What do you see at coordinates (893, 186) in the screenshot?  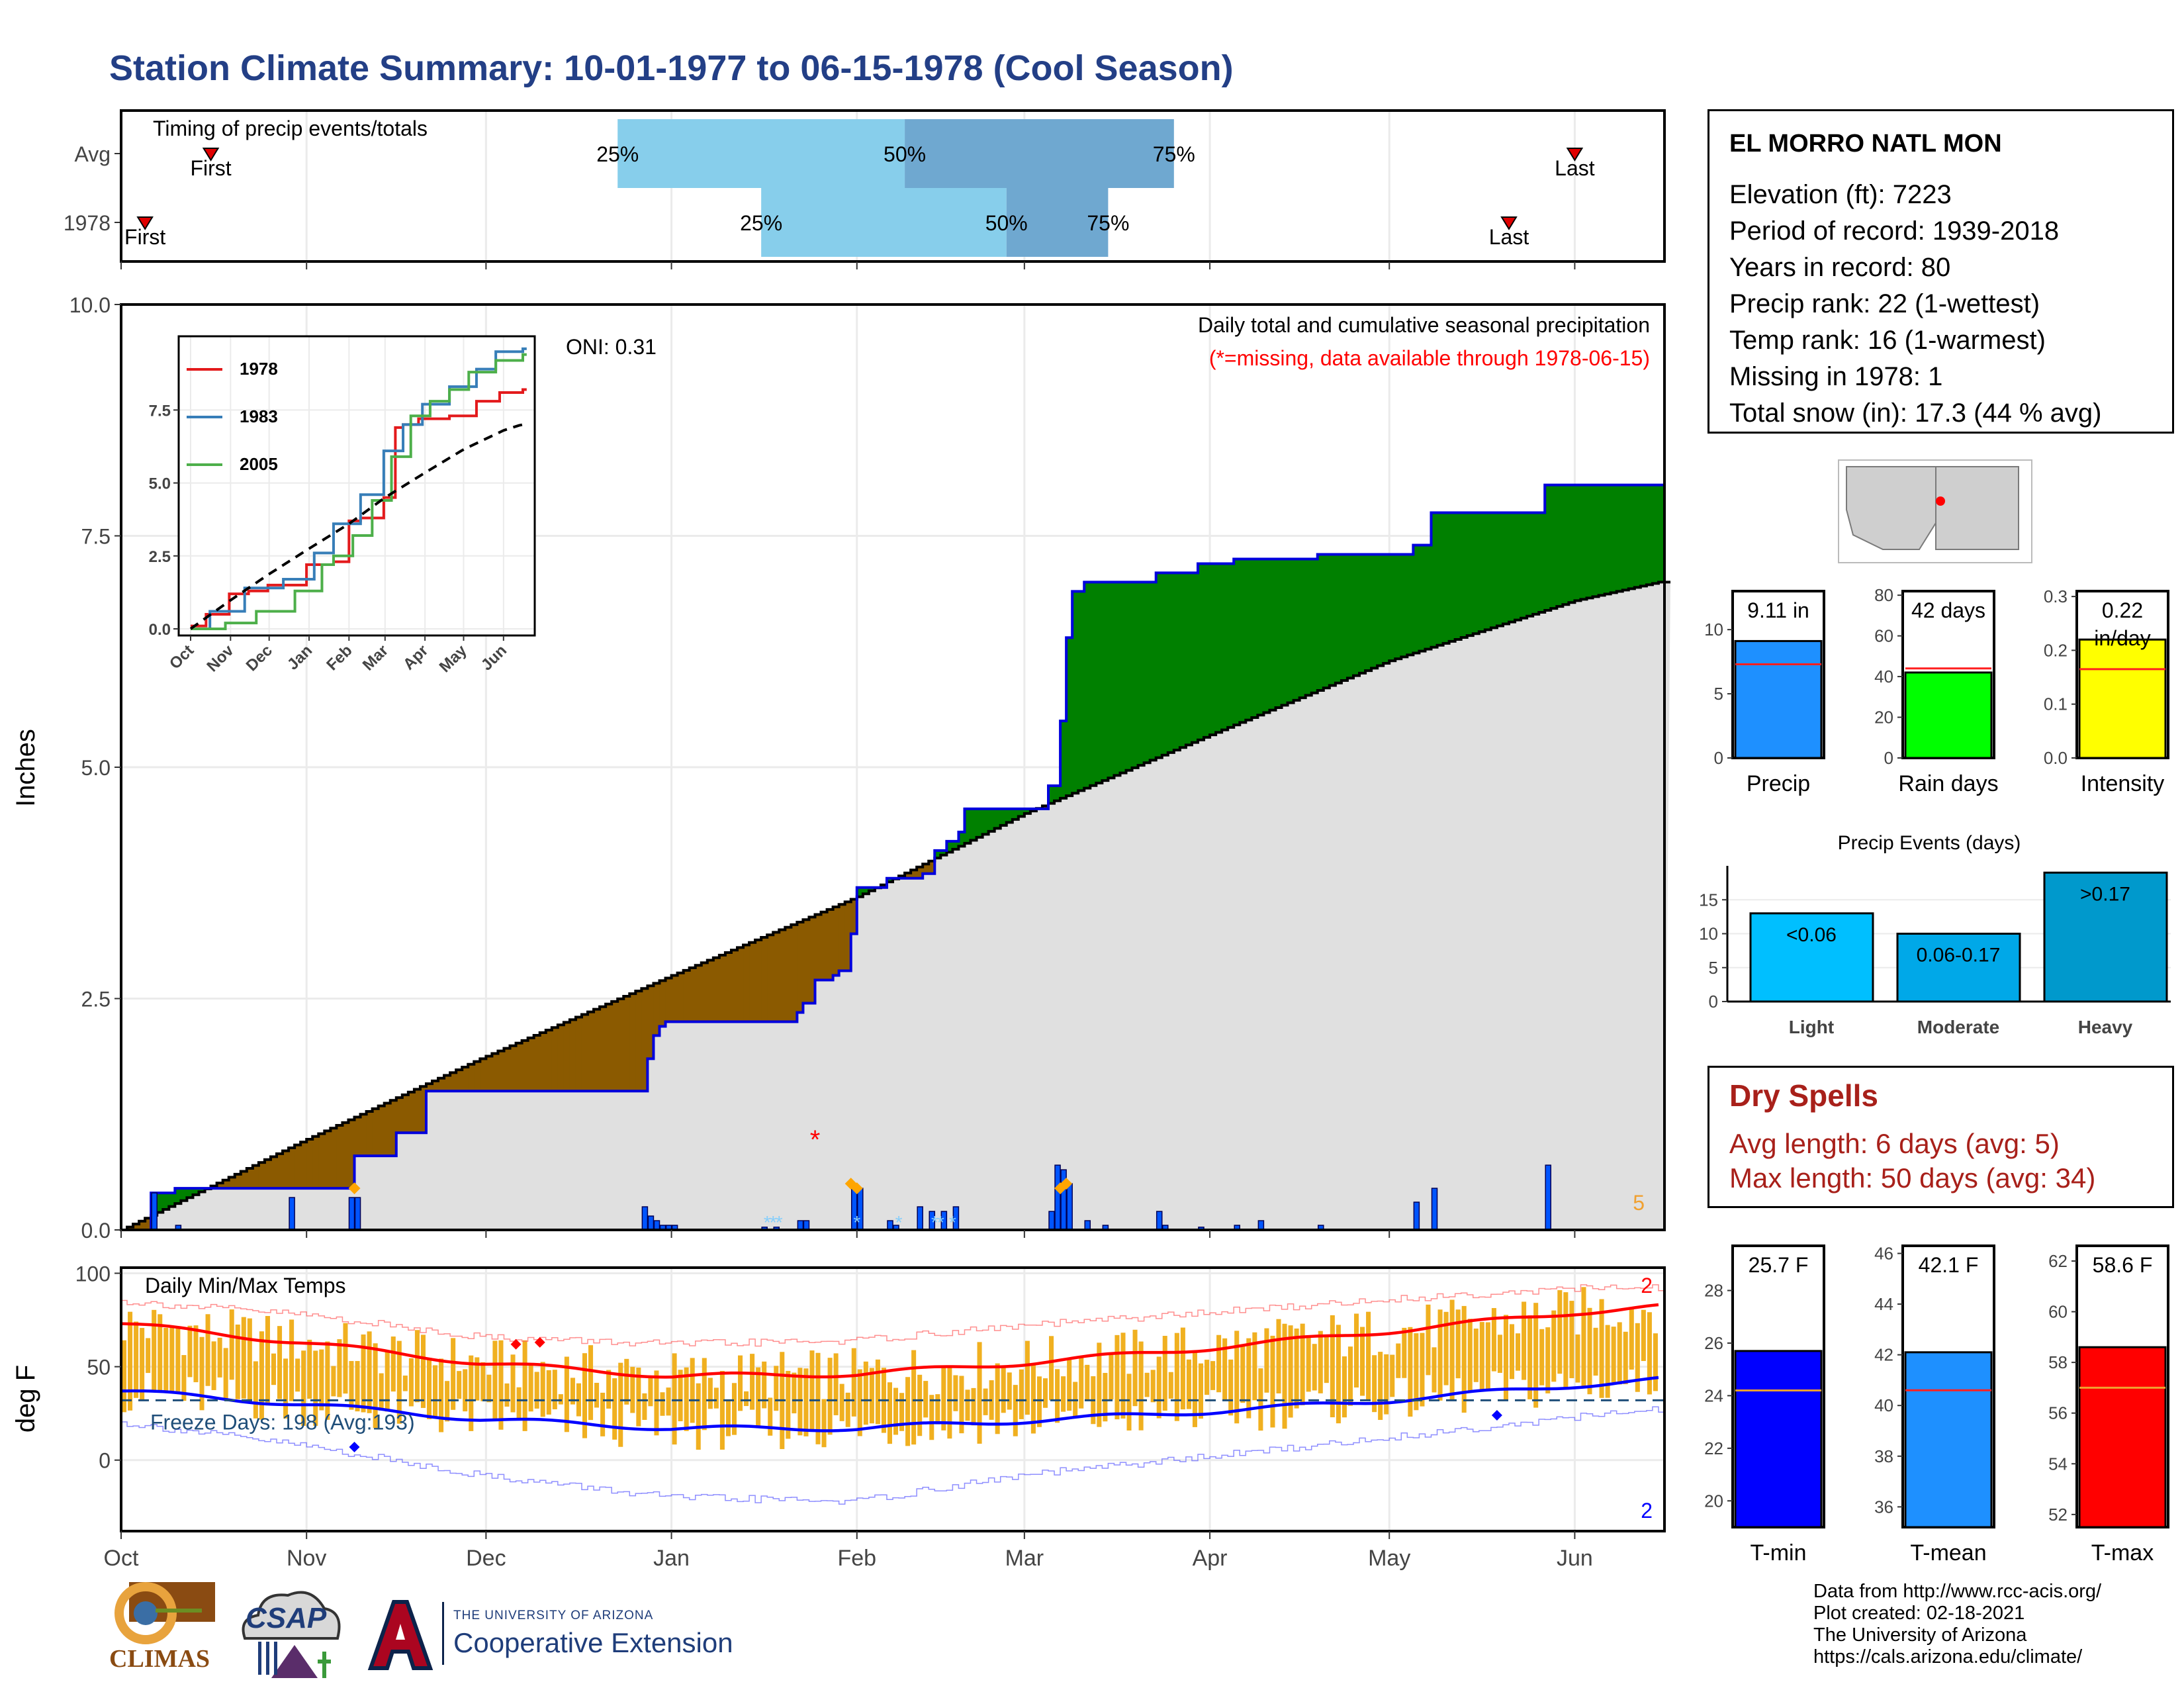 I see `timing-panel-border` at bounding box center [893, 186].